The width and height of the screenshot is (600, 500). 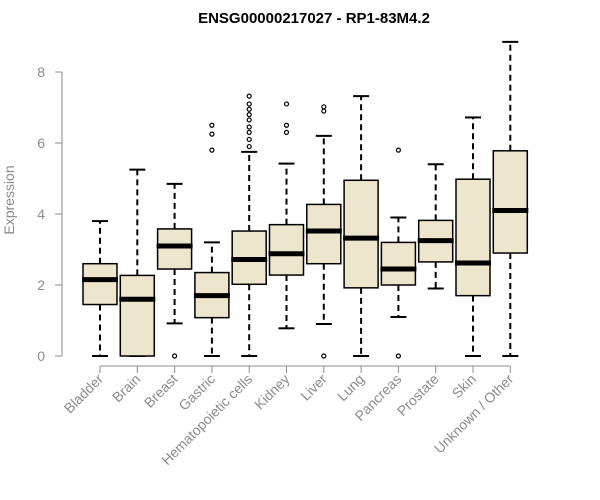 What do you see at coordinates (41, 356) in the screenshot?
I see `y-tick-label: 0` at bounding box center [41, 356].